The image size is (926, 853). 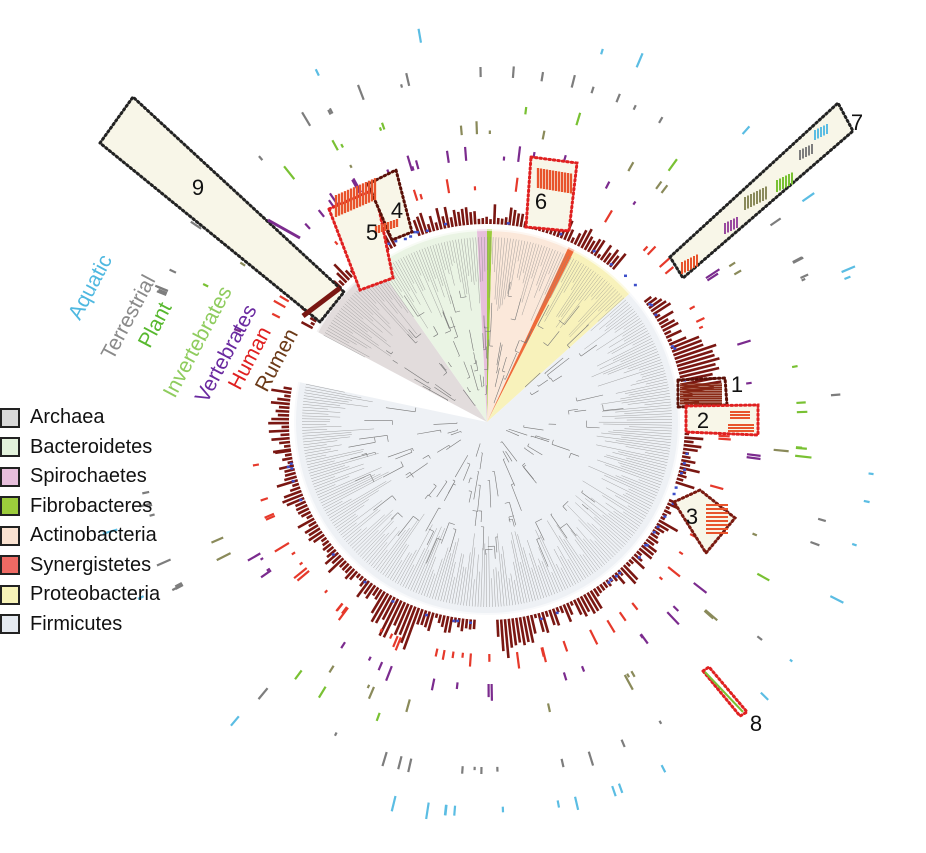 I want to click on legend-label: Actinobacteria, so click(x=93, y=535).